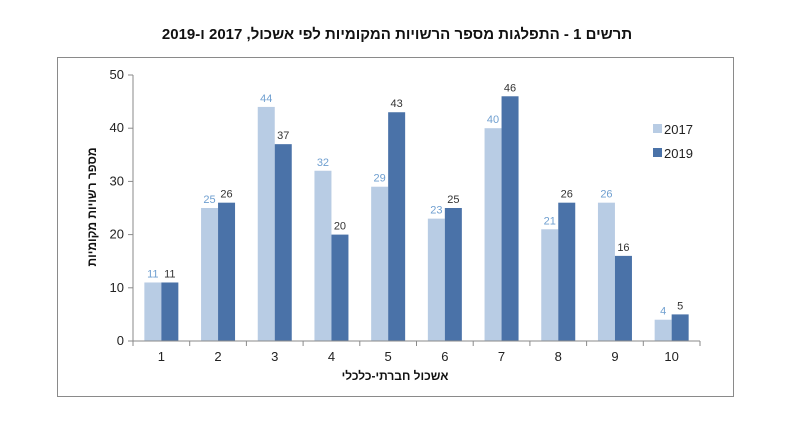 Image resolution: width=794 pixels, height=422 pixels. Describe the element at coordinates (283, 136) in the screenshot. I see `data-label-2019: 37` at that location.